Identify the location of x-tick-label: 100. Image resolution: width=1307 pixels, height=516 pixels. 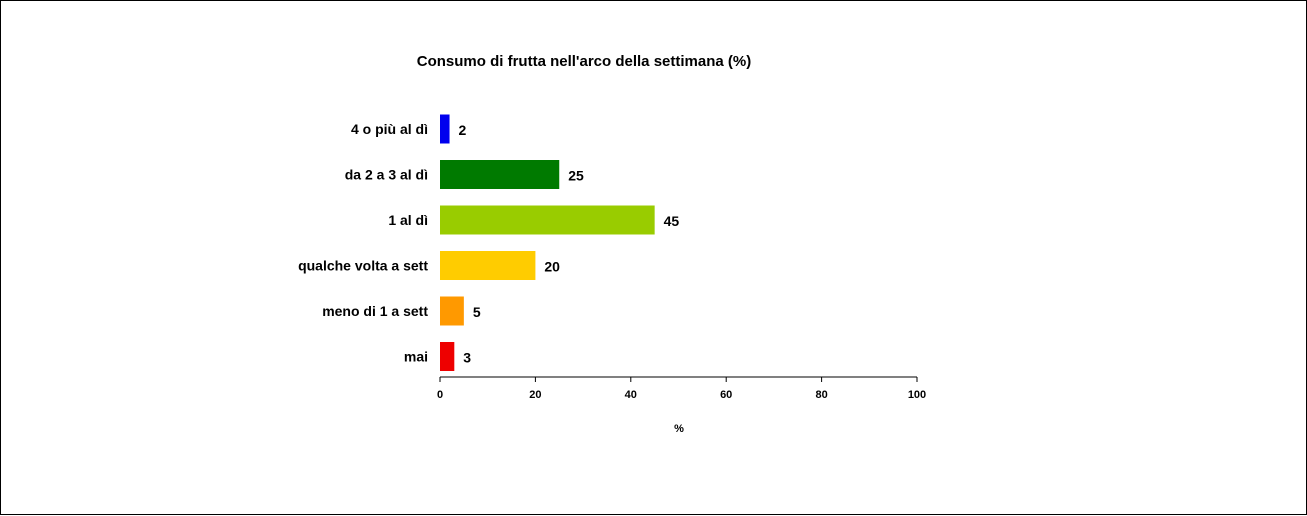
(917, 395).